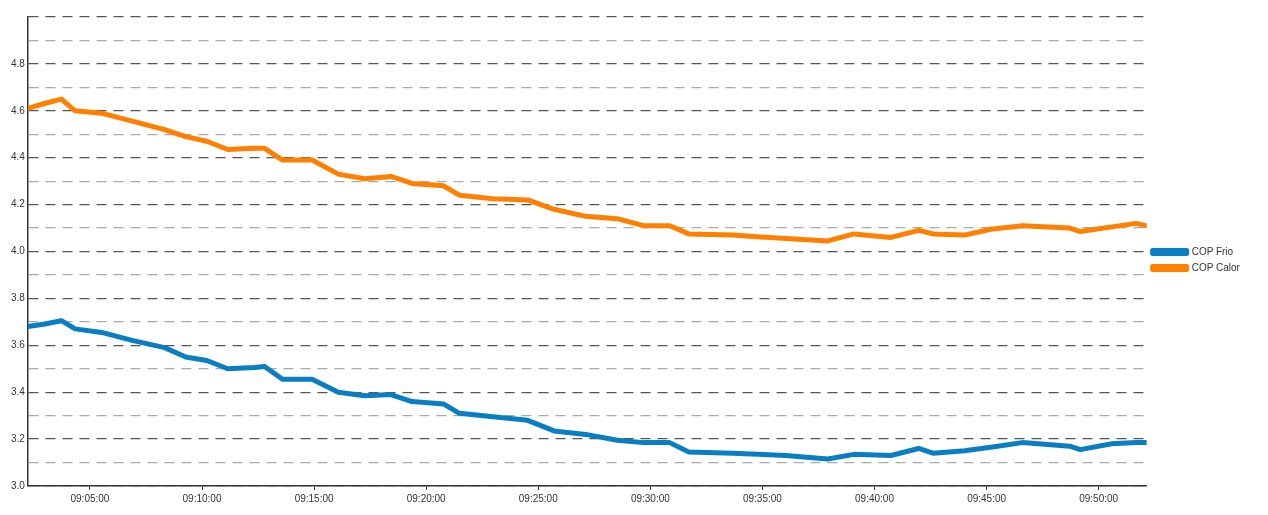  What do you see at coordinates (18, 110) in the screenshot?
I see `y-tick-label: 4.6` at bounding box center [18, 110].